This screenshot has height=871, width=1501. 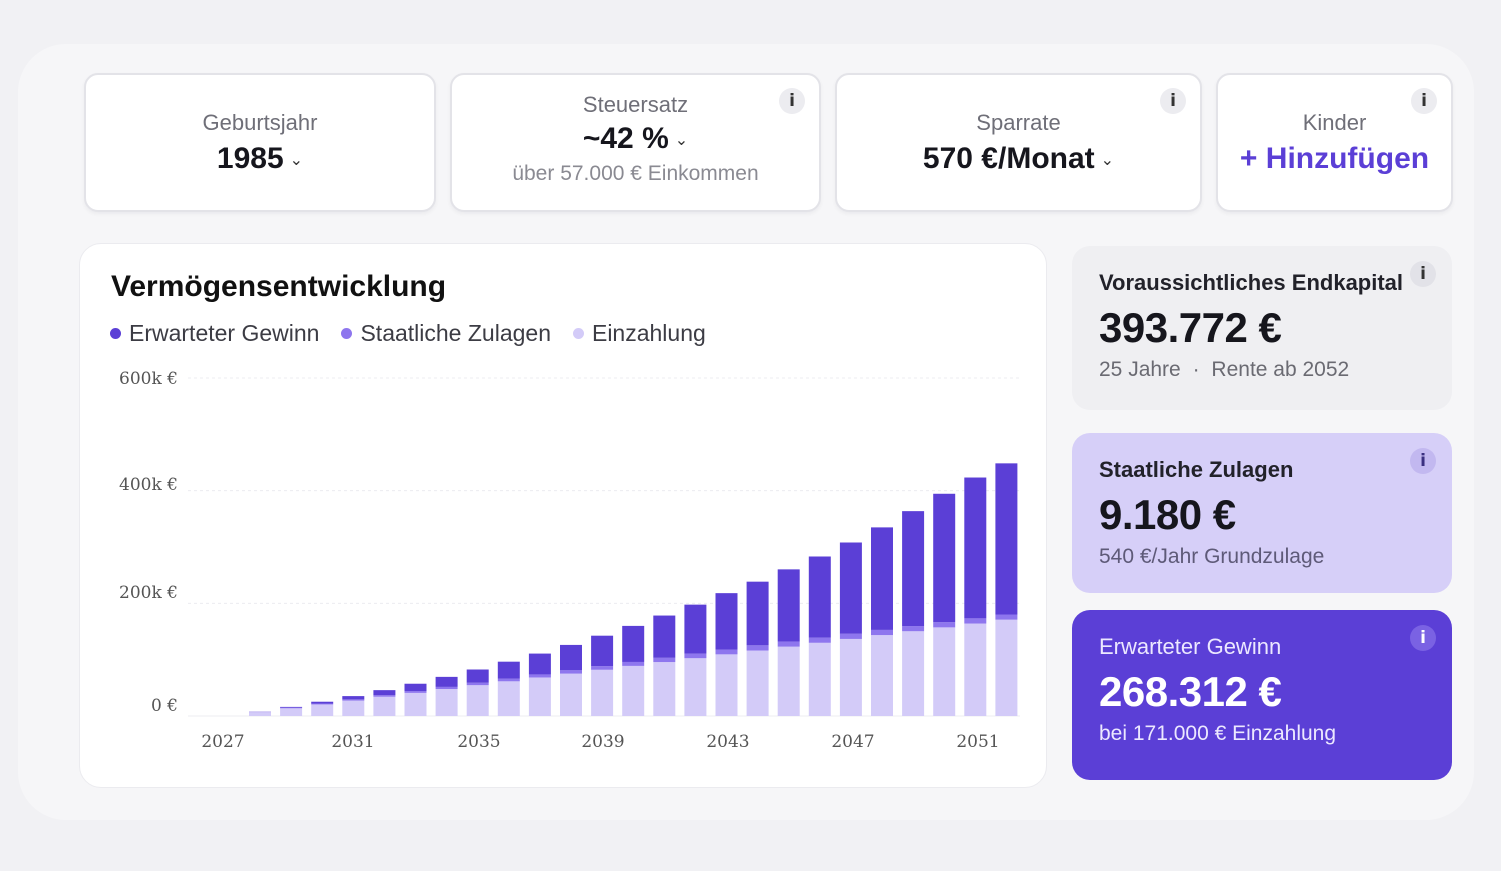 What do you see at coordinates (633, 690) in the screenshot?
I see `bar-2039-einzahlung` at bounding box center [633, 690].